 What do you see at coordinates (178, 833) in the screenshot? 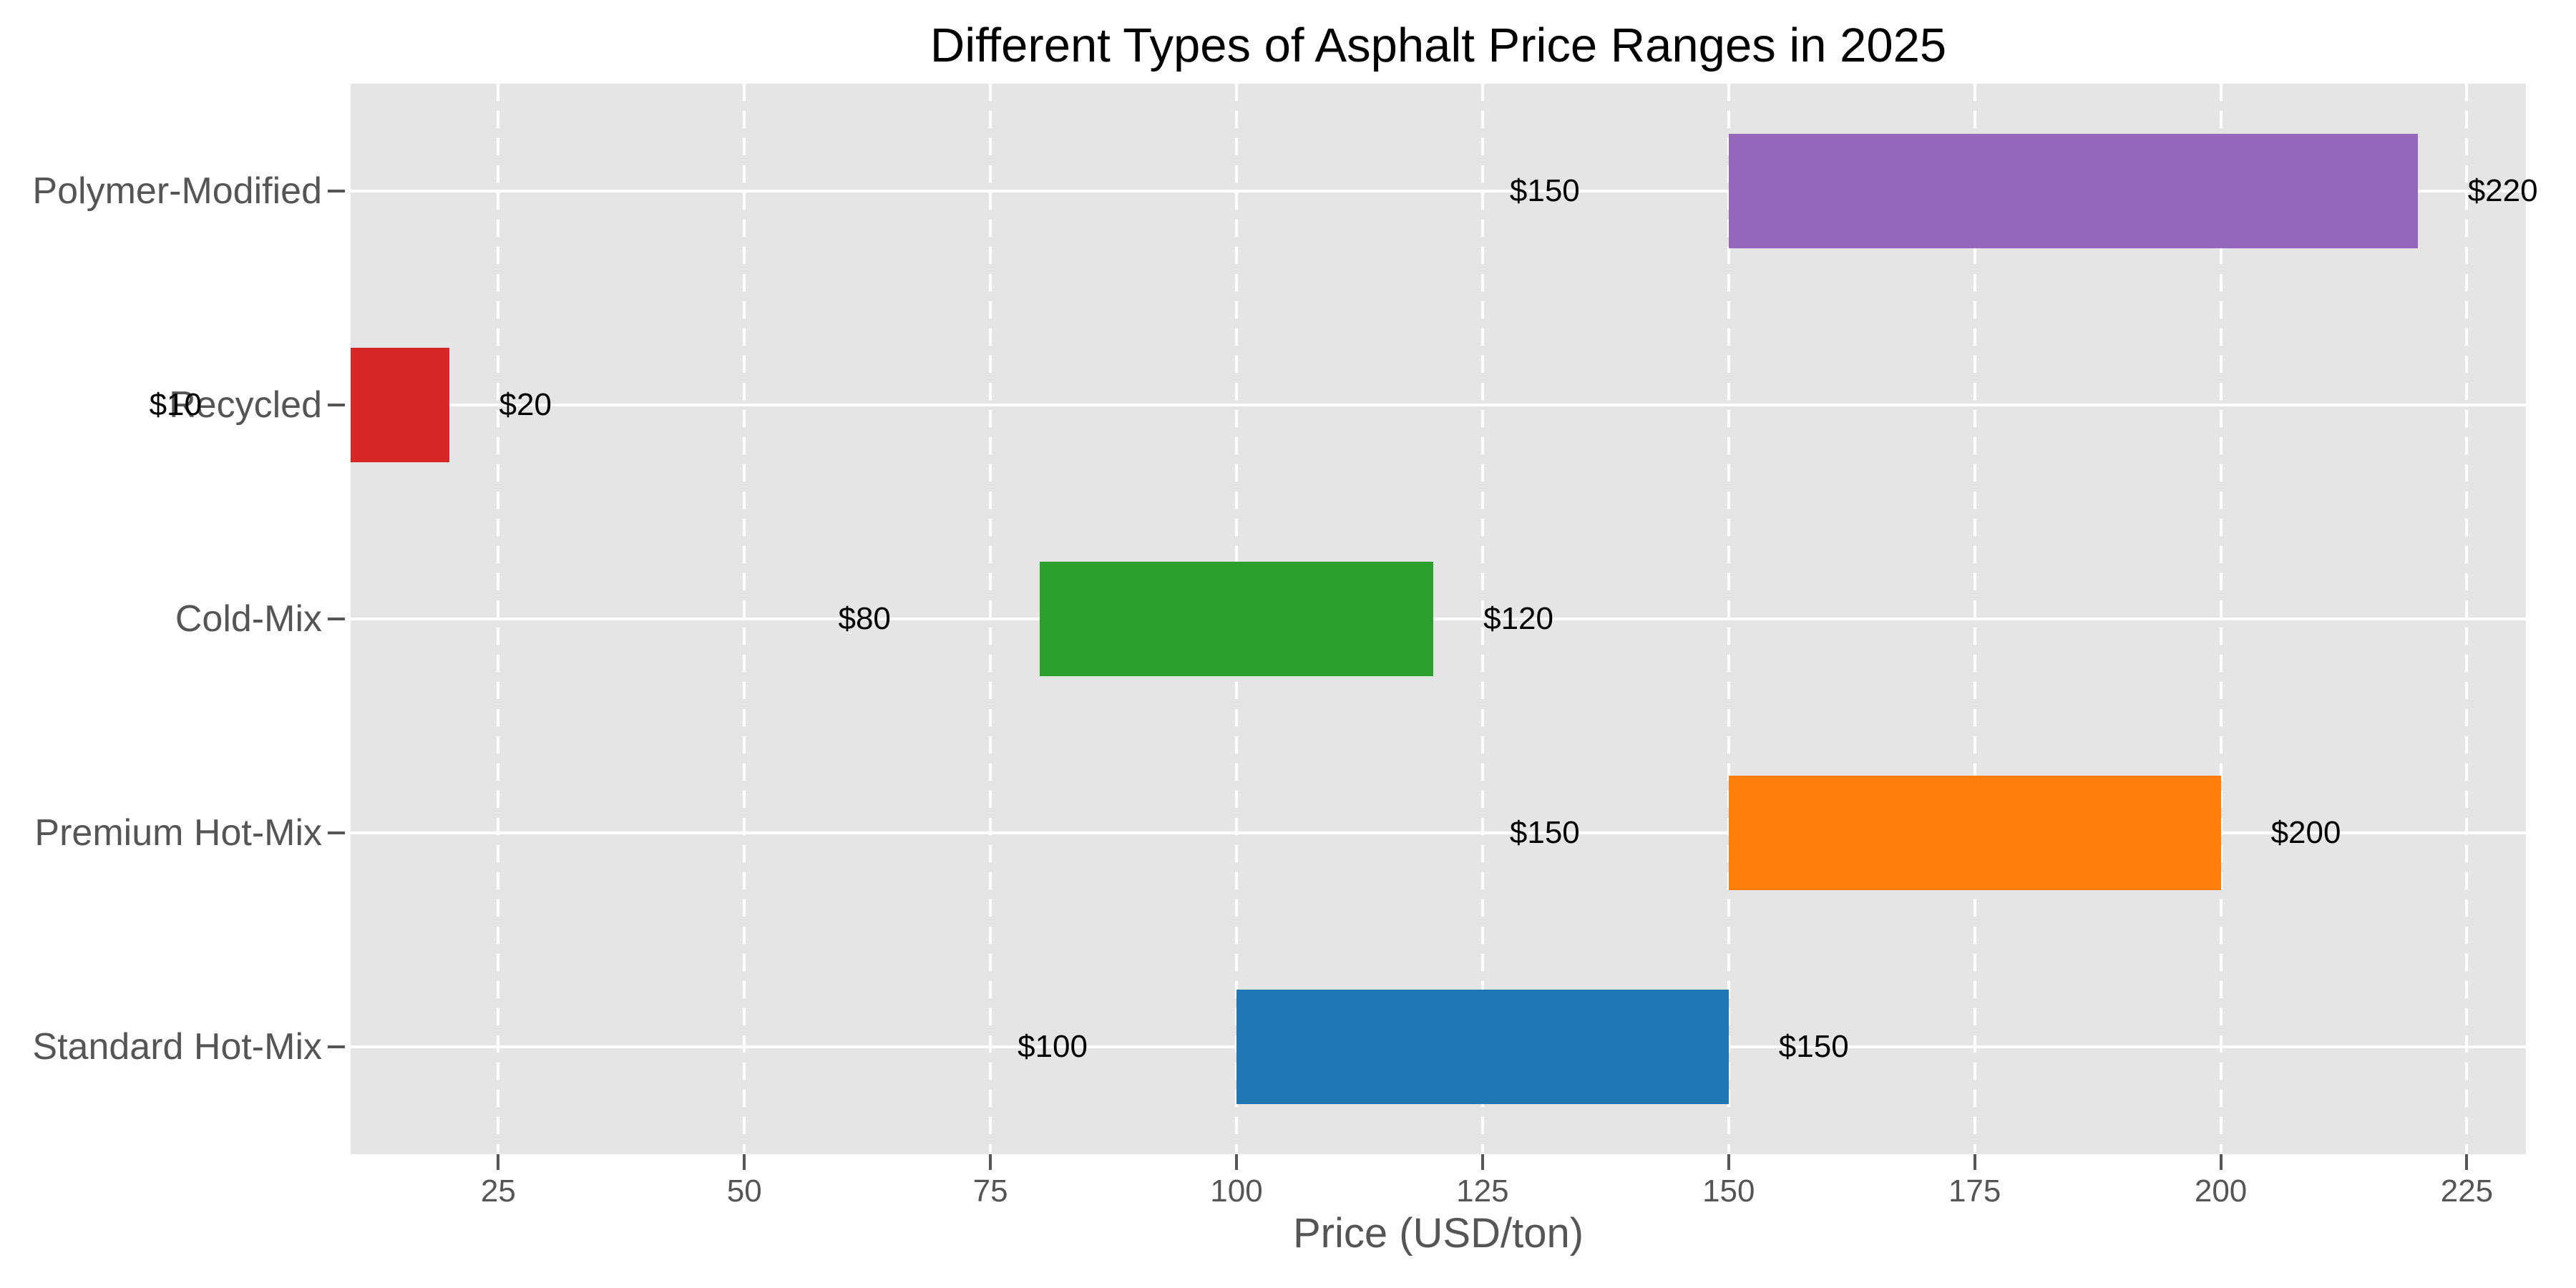
I see `category-label-premium-hot-mix: Premium Hot-Mix` at bounding box center [178, 833].